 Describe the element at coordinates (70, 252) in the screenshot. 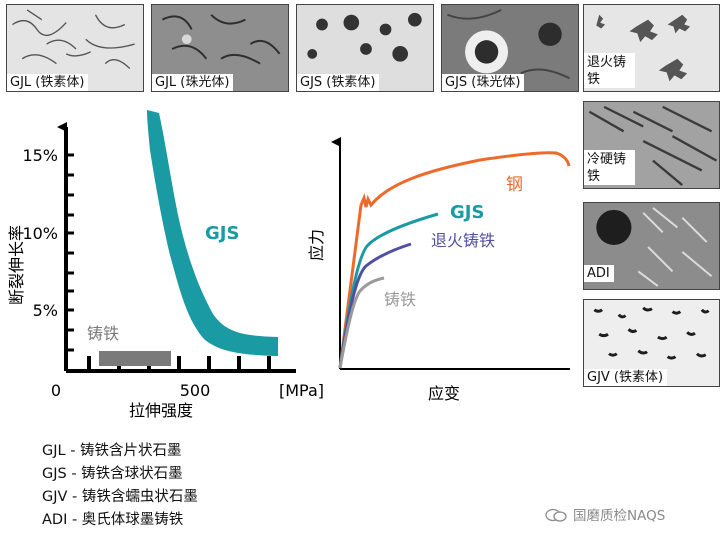

I see `left-y-tick-marks` at that location.